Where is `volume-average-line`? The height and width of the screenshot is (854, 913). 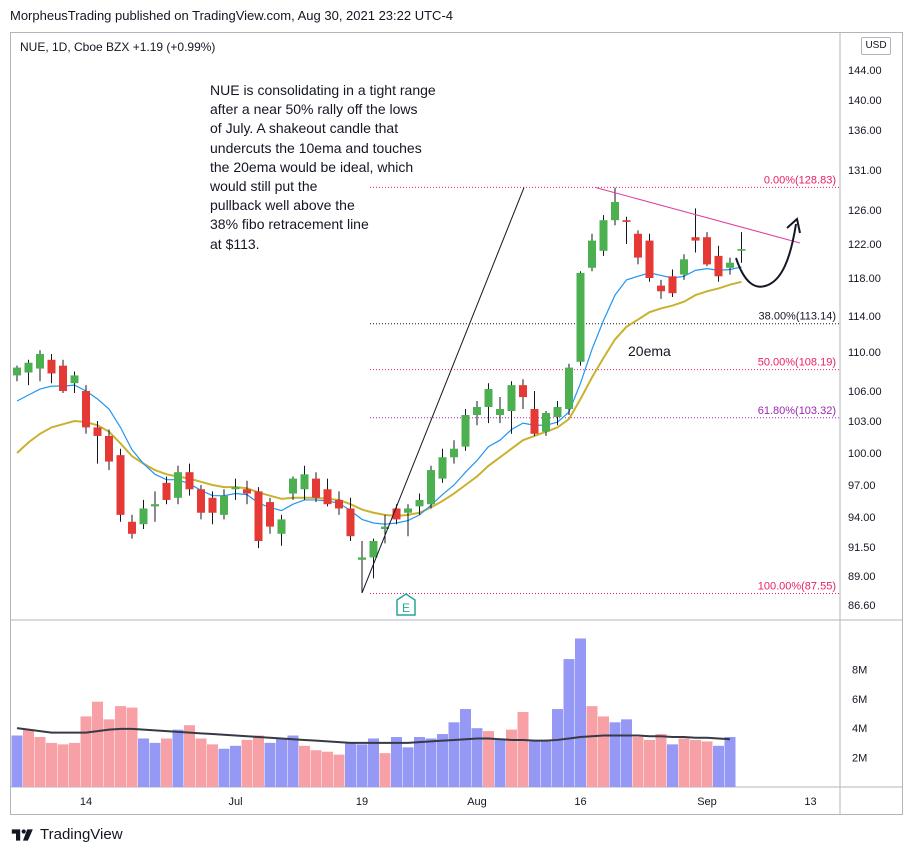 volume-average-line is located at coordinates (373, 735).